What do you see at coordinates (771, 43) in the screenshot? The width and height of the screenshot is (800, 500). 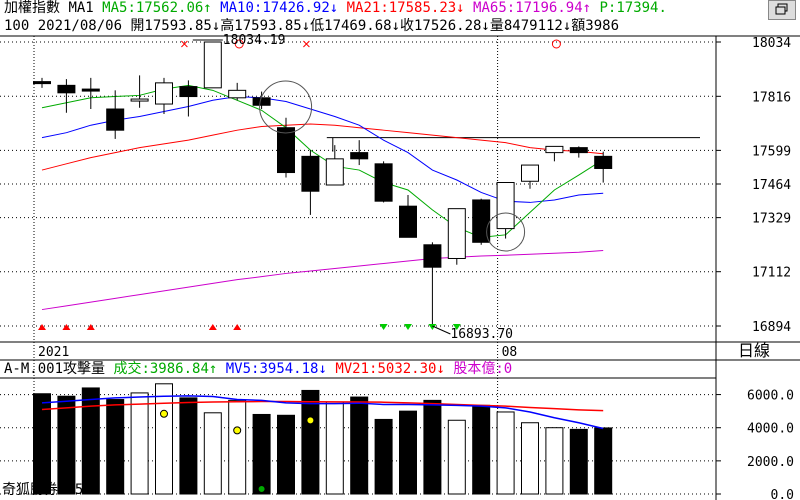 I see `price-tick-label: 18034` at bounding box center [771, 43].